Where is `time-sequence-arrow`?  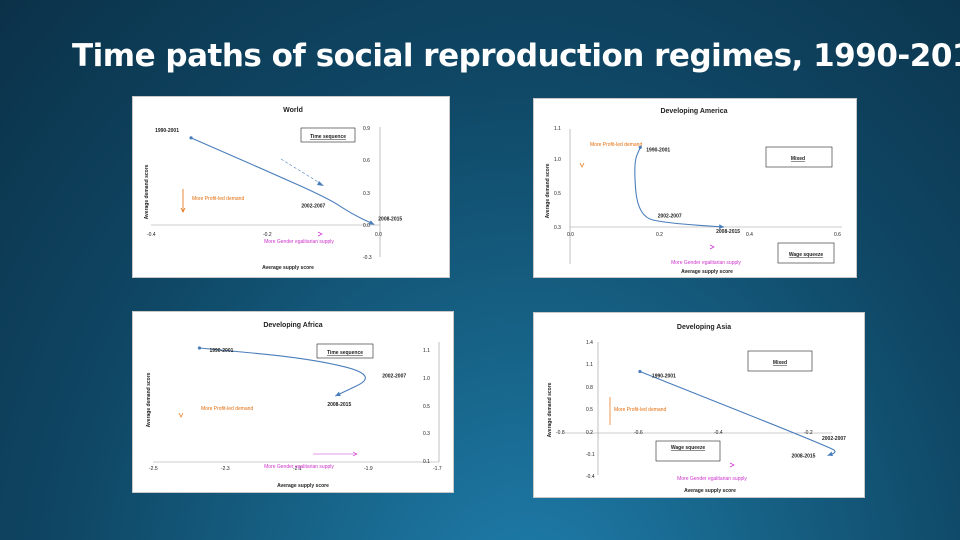 time-sequence-arrow is located at coordinates (302, 172).